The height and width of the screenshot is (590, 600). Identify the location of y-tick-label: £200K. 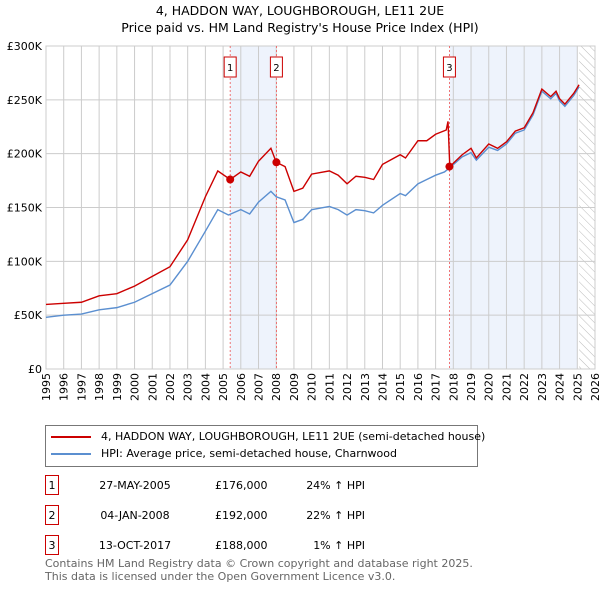
(25, 154).